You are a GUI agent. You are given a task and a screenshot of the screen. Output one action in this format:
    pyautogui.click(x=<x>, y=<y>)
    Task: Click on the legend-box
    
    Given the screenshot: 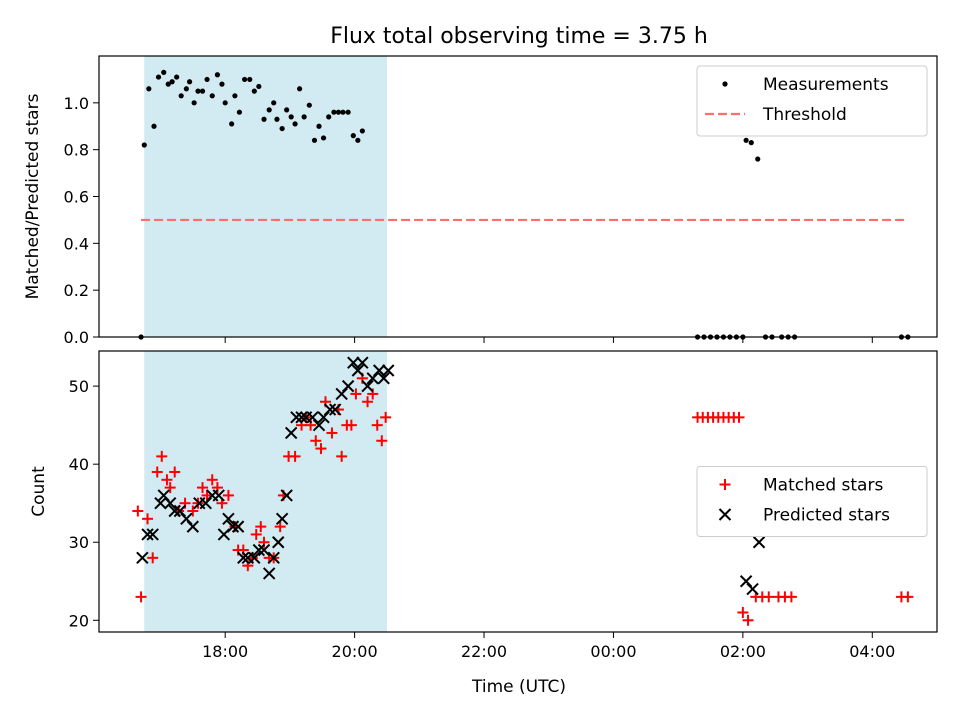 What is the action you would take?
    pyautogui.click(x=812, y=101)
    